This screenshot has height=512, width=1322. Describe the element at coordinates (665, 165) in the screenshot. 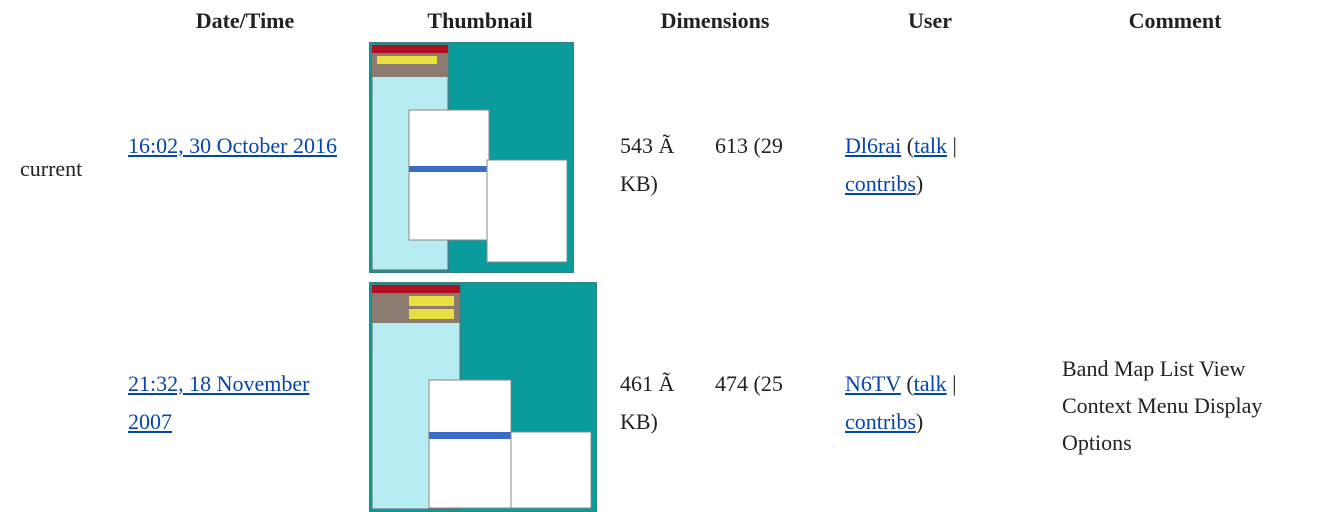

I see `dimensions: 543 Ã KB)` at that location.